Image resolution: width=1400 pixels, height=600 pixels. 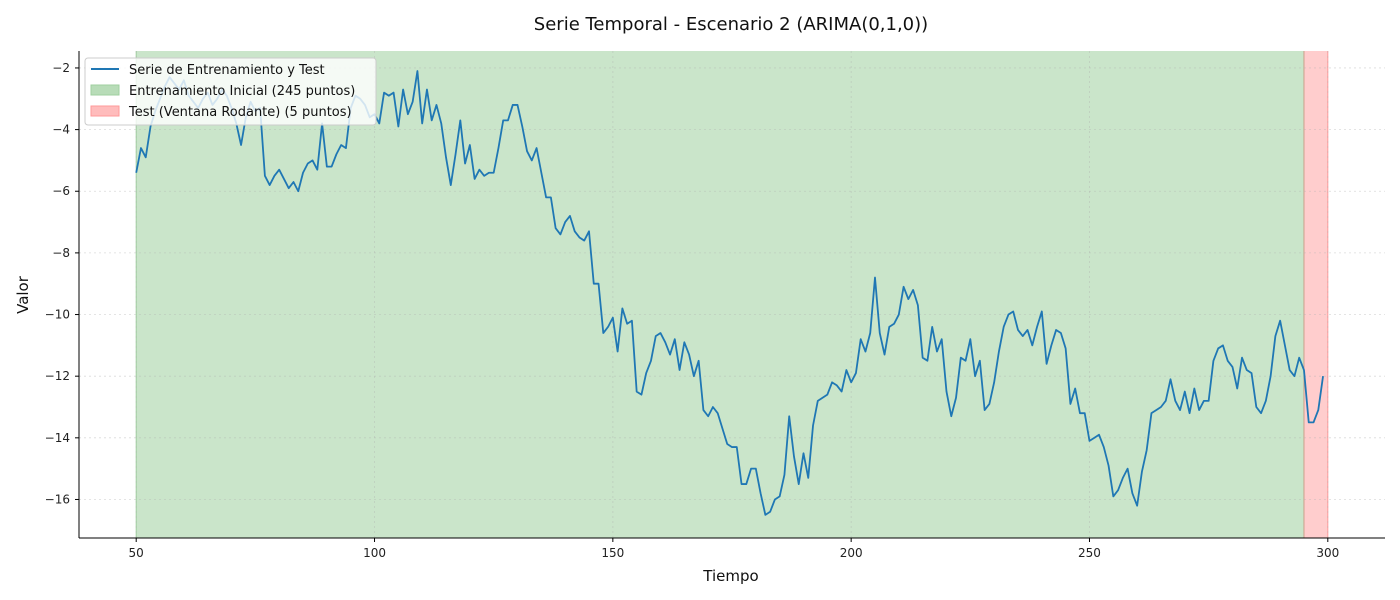 I want to click on y-tick-label: −10, so click(x=57, y=315).